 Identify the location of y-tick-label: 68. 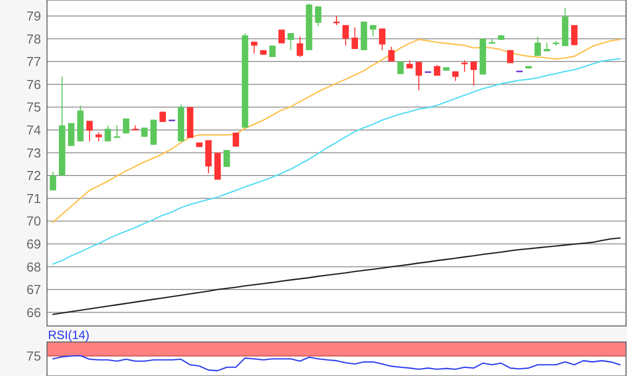
(33, 266).